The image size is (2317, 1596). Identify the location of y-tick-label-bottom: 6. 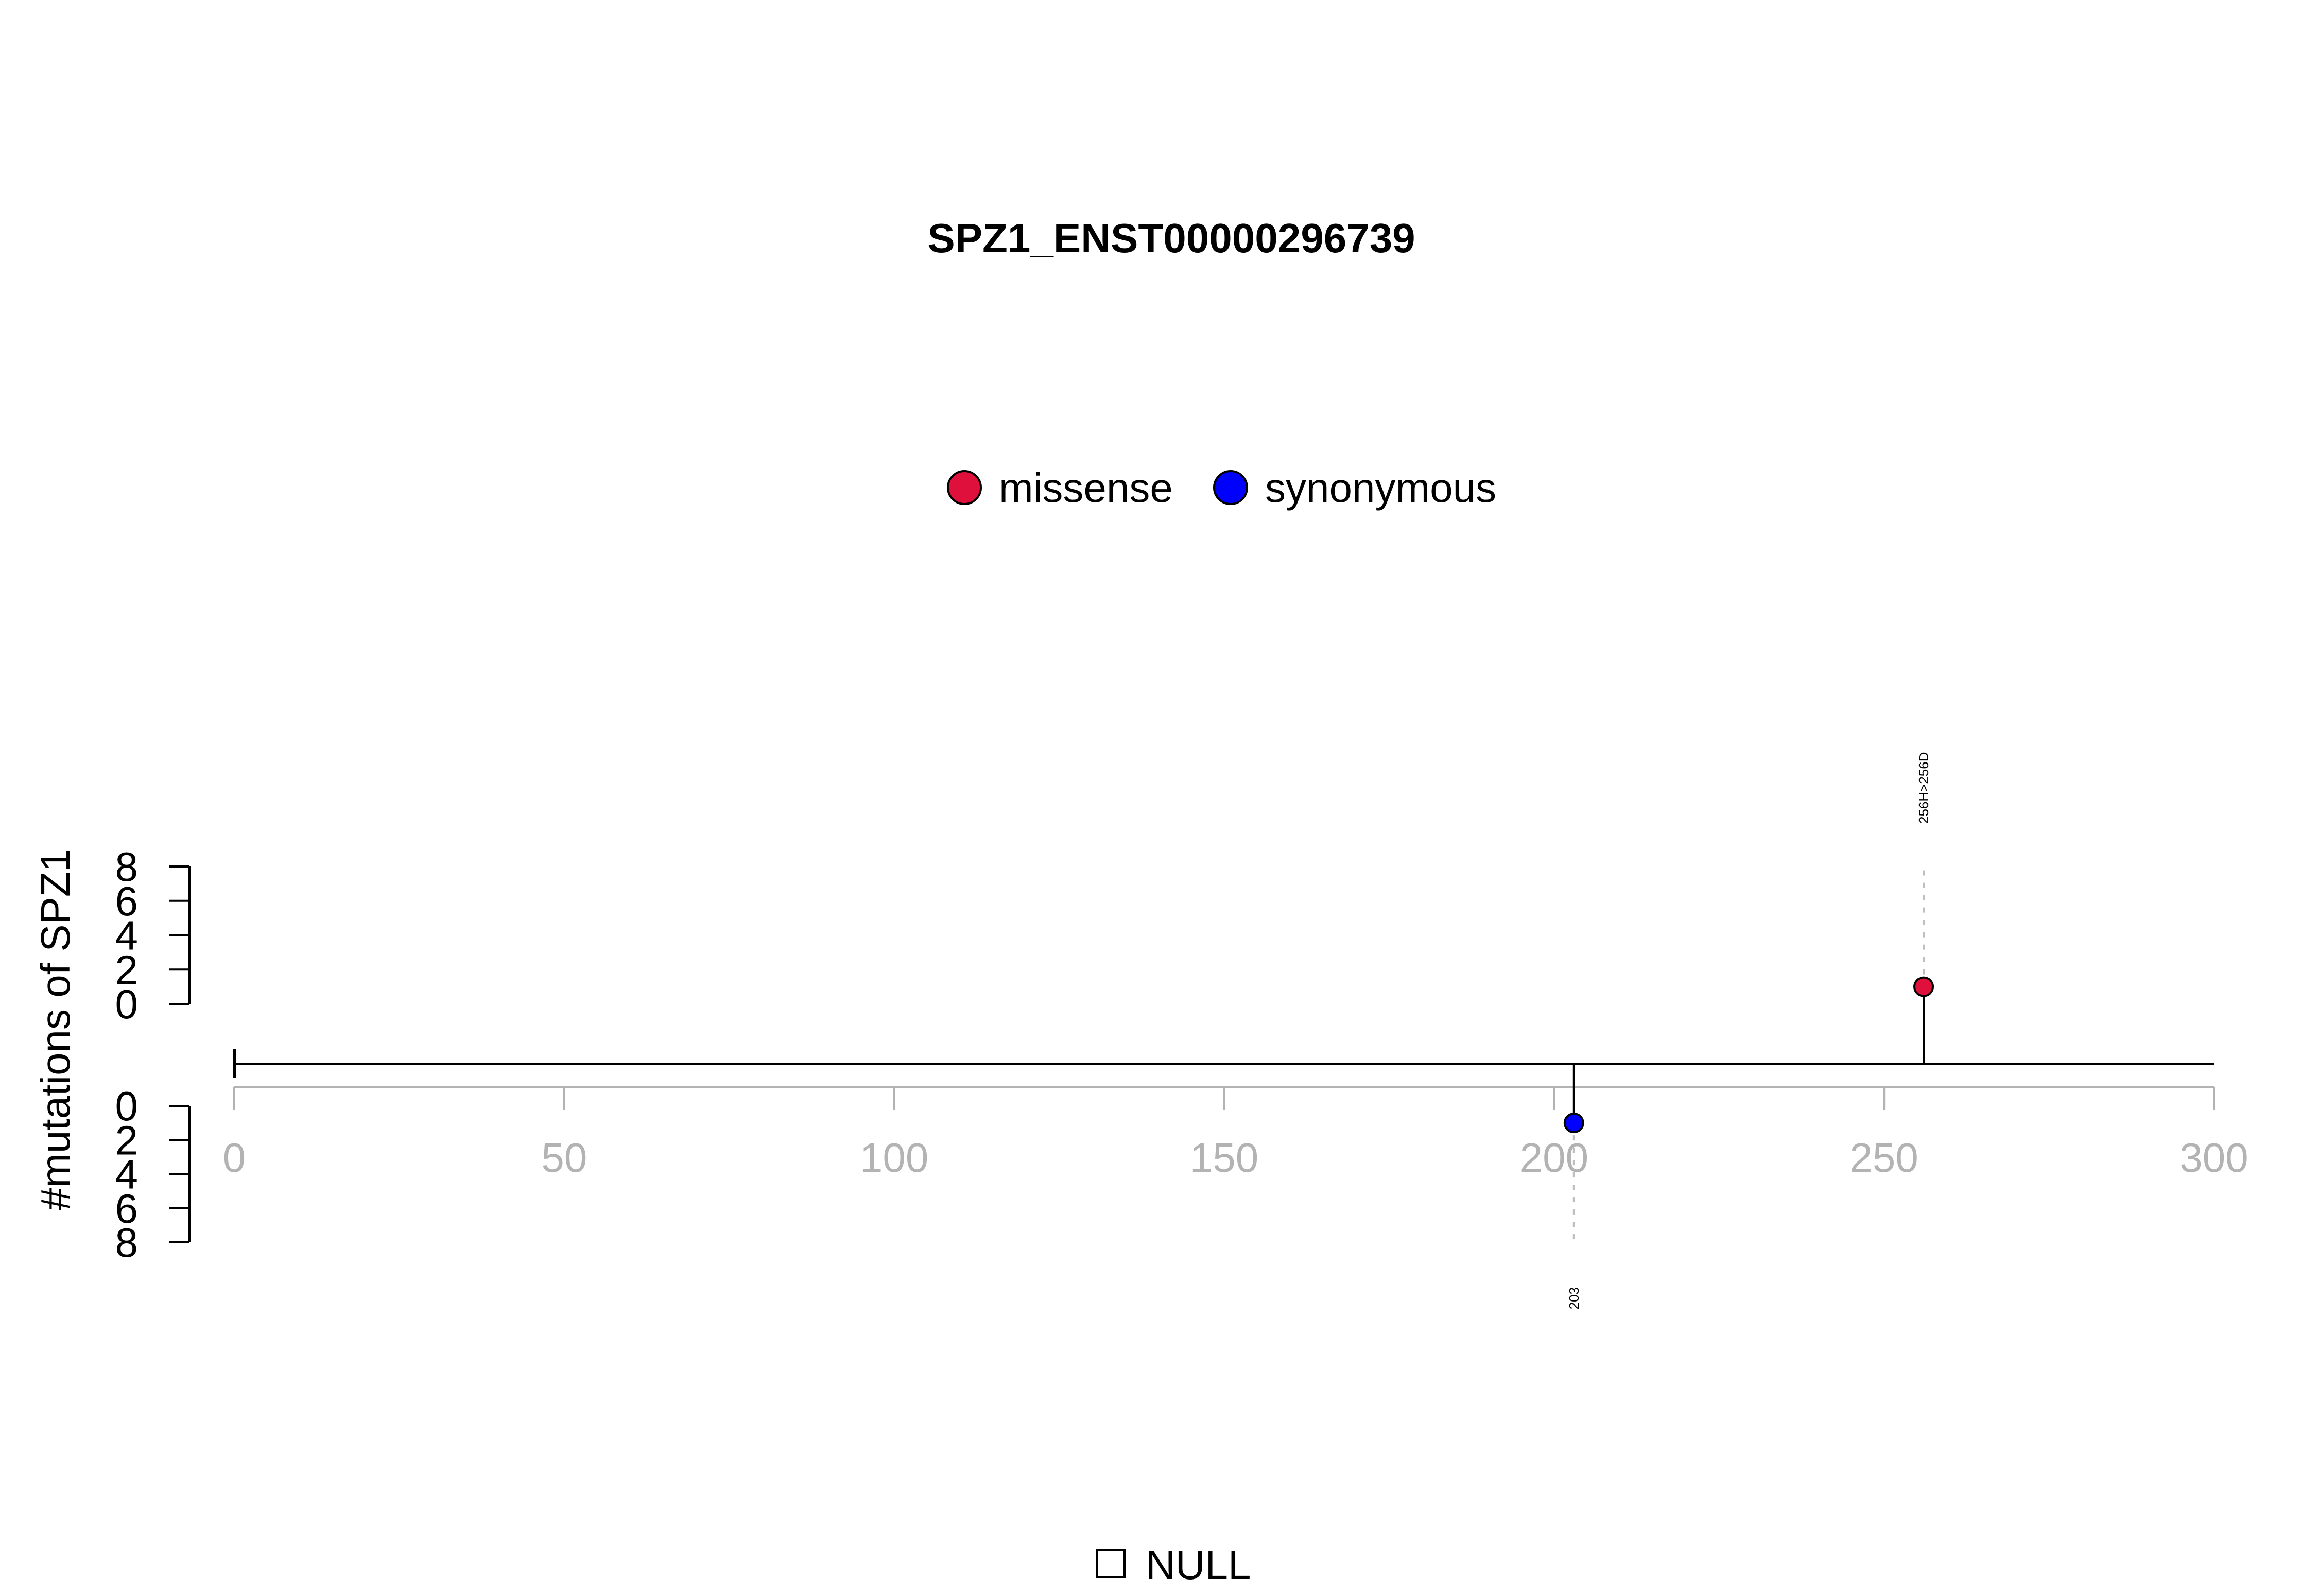
(127, 1209).